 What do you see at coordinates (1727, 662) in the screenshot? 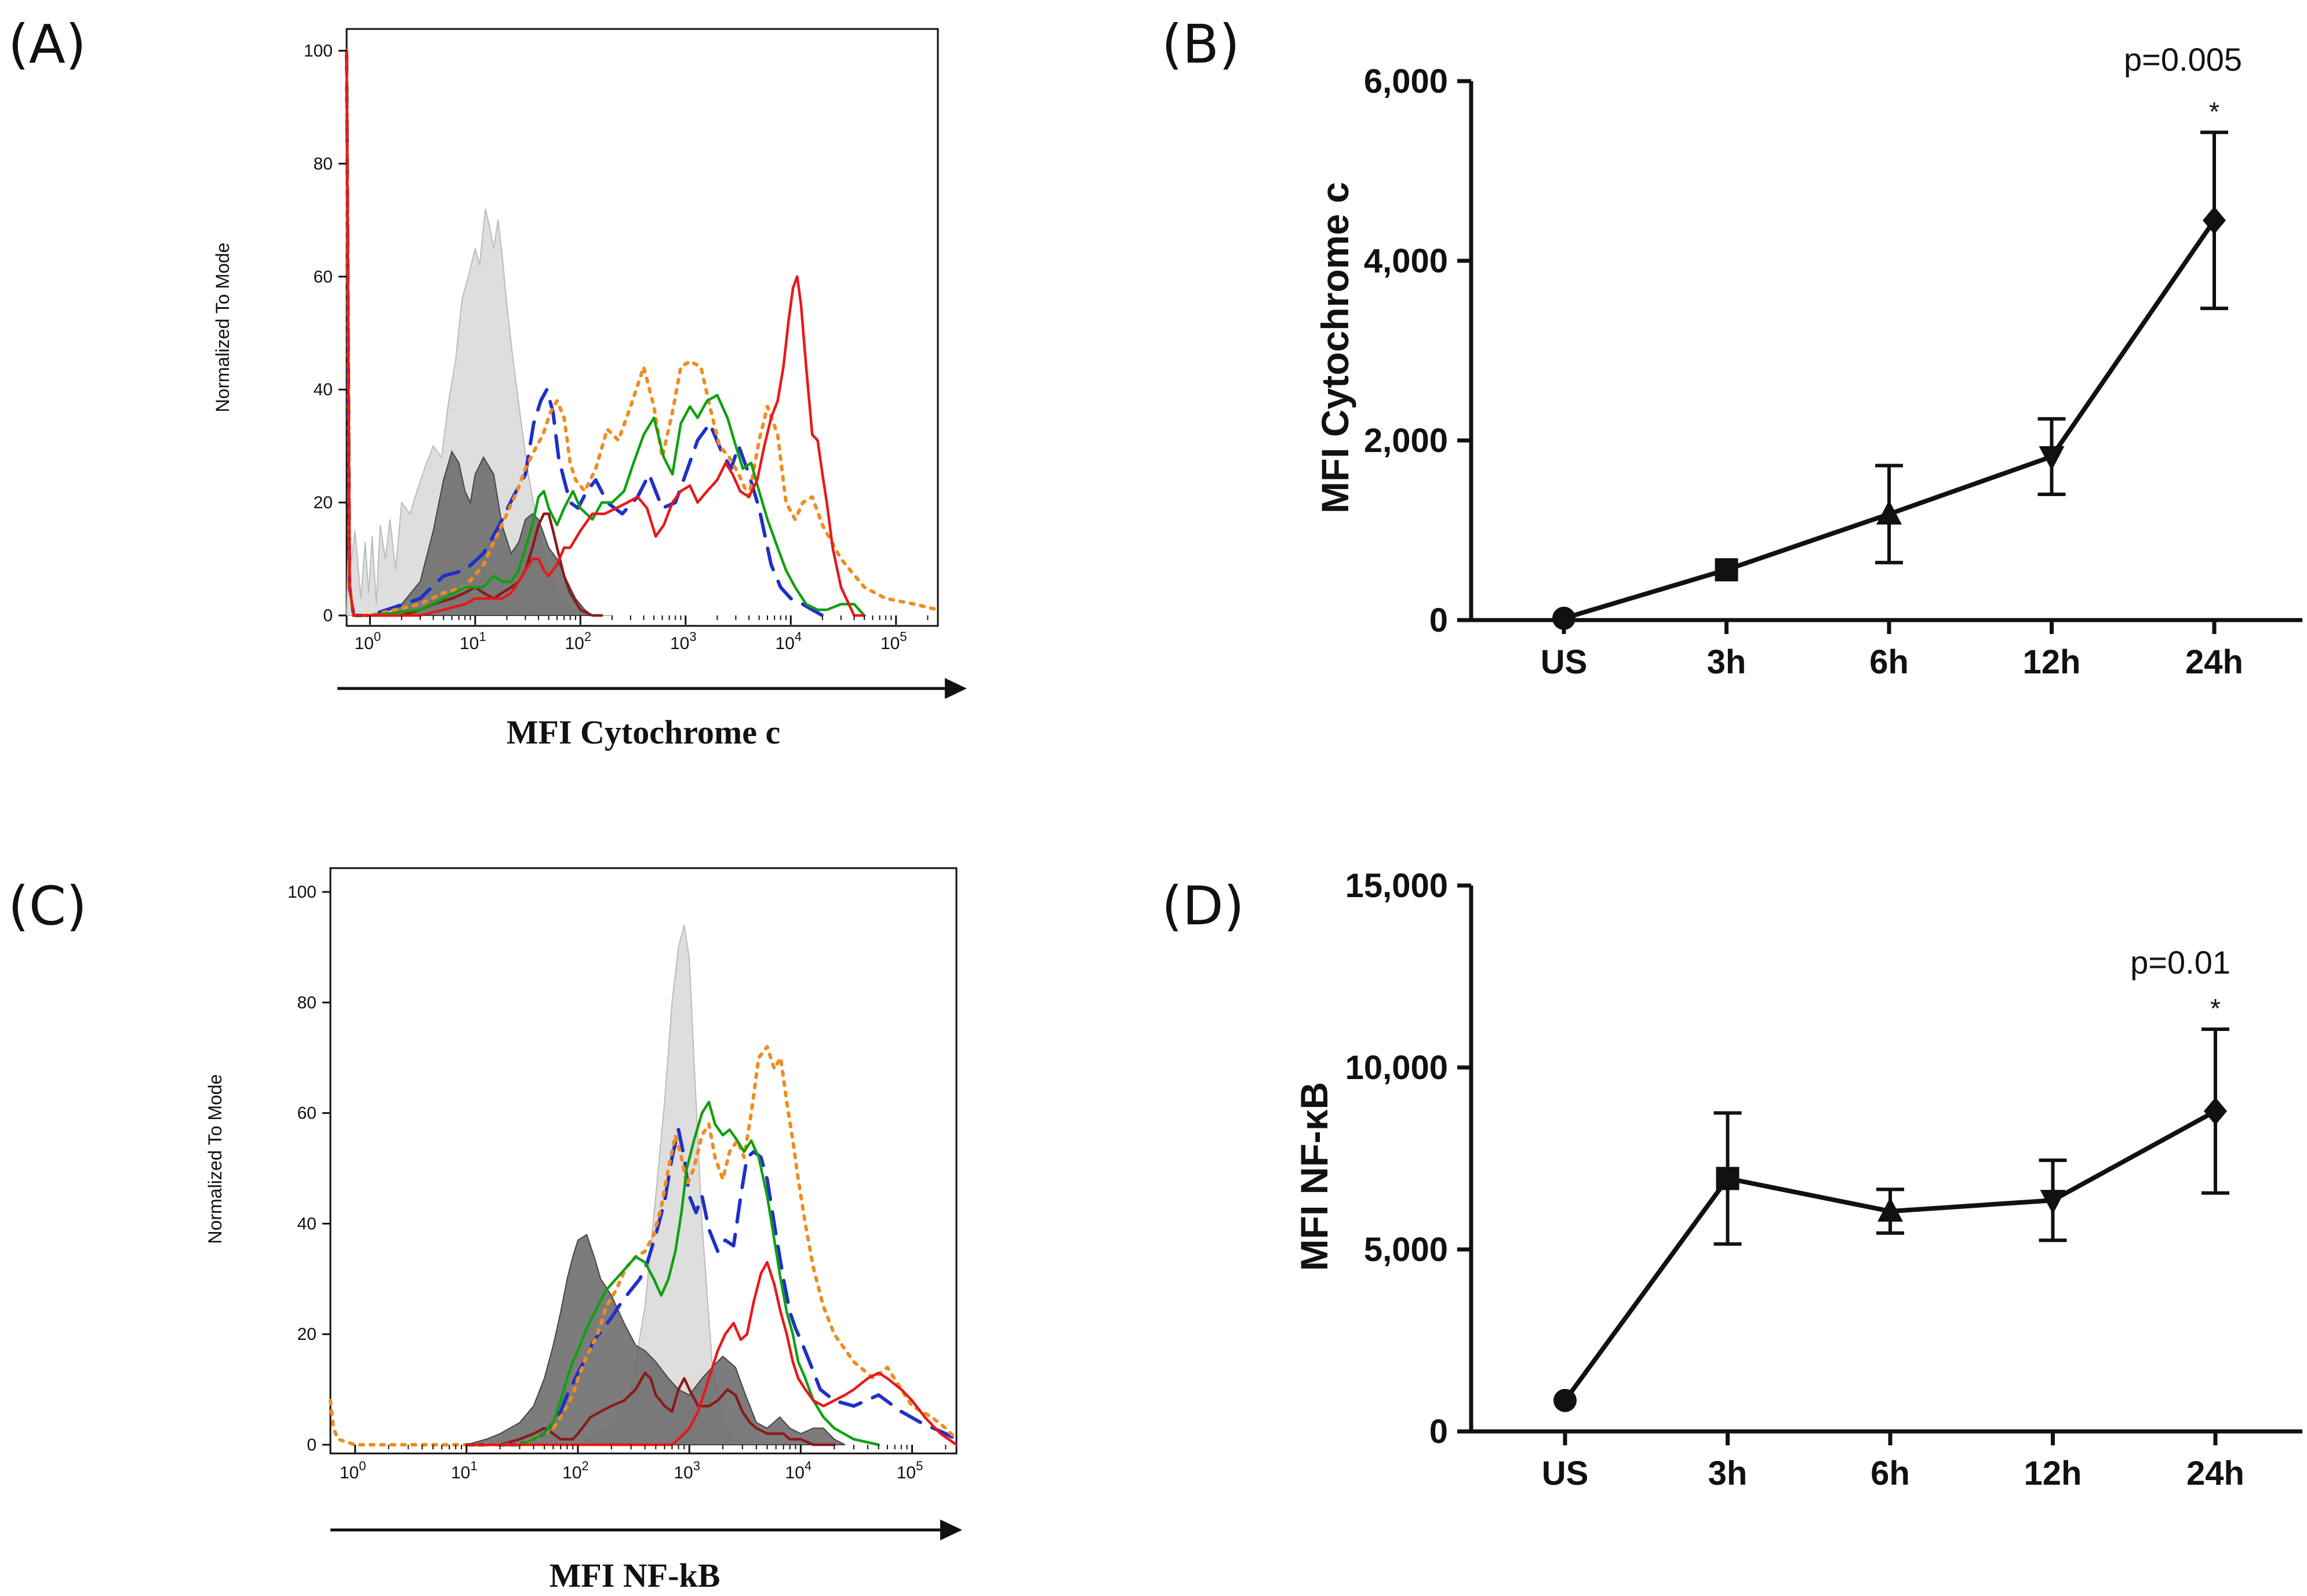
I see `line-b-x-tick-label: 3h` at bounding box center [1727, 662].